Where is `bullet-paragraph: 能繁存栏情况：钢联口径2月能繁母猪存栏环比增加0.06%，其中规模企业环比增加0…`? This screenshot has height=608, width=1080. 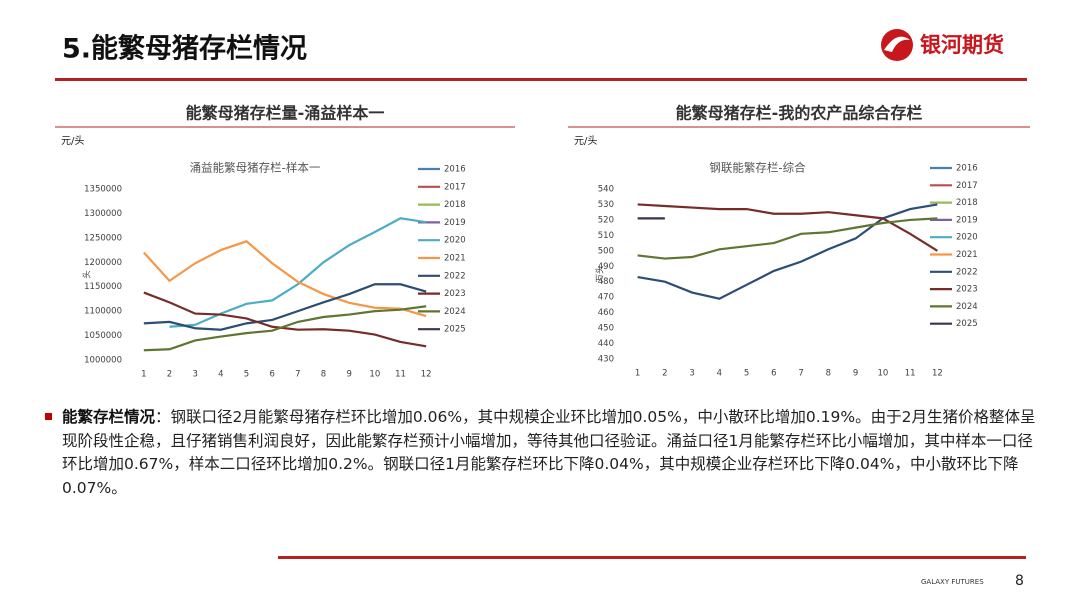
bullet-paragraph: 能繁存栏情况：钢联口径2月能繁母猪存栏环比增加0.06%，其中规模企业环比增加0… is located at coordinates (554, 453).